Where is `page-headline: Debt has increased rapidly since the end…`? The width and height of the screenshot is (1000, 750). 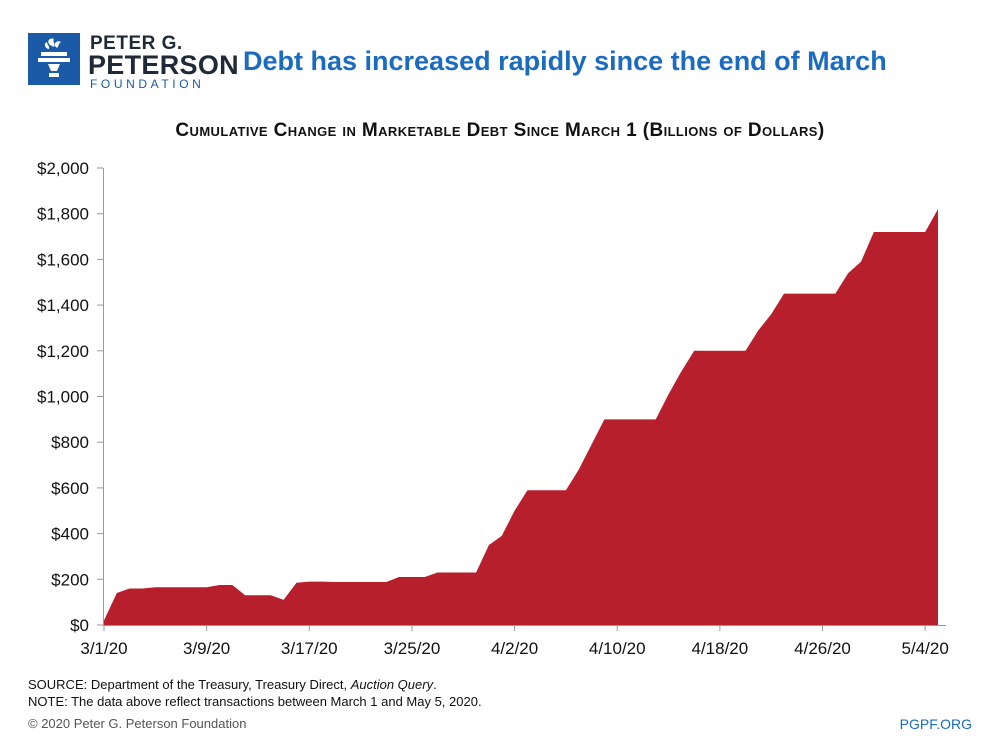 page-headline: Debt has increased rapidly since the end… is located at coordinates (565, 61).